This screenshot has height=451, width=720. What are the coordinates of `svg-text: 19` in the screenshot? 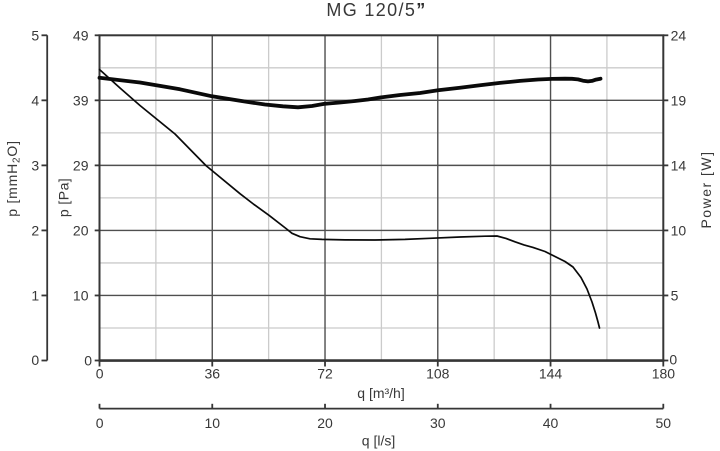 It's located at (679, 101).